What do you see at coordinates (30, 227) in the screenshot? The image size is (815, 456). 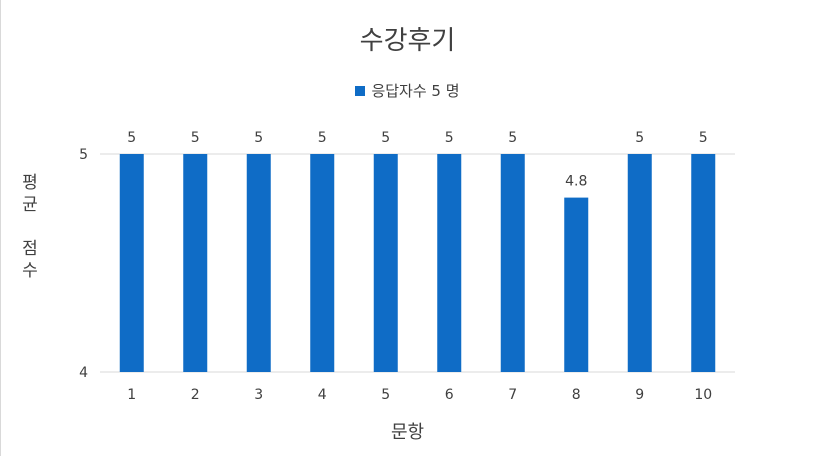 I see `y-axis-label: 평 균 점 수` at bounding box center [30, 227].